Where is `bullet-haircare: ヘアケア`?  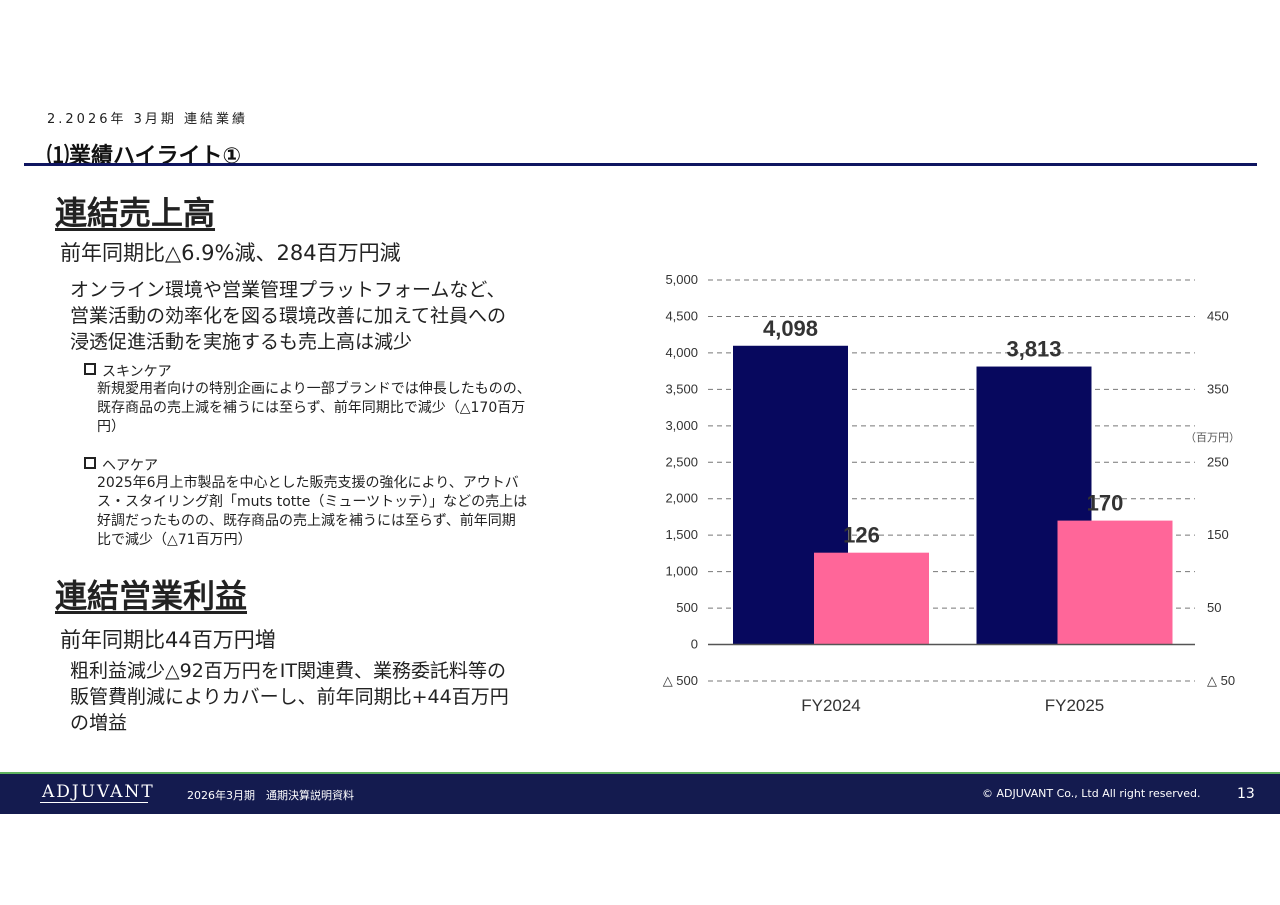 bullet-haircare: ヘアケア is located at coordinates (121, 465).